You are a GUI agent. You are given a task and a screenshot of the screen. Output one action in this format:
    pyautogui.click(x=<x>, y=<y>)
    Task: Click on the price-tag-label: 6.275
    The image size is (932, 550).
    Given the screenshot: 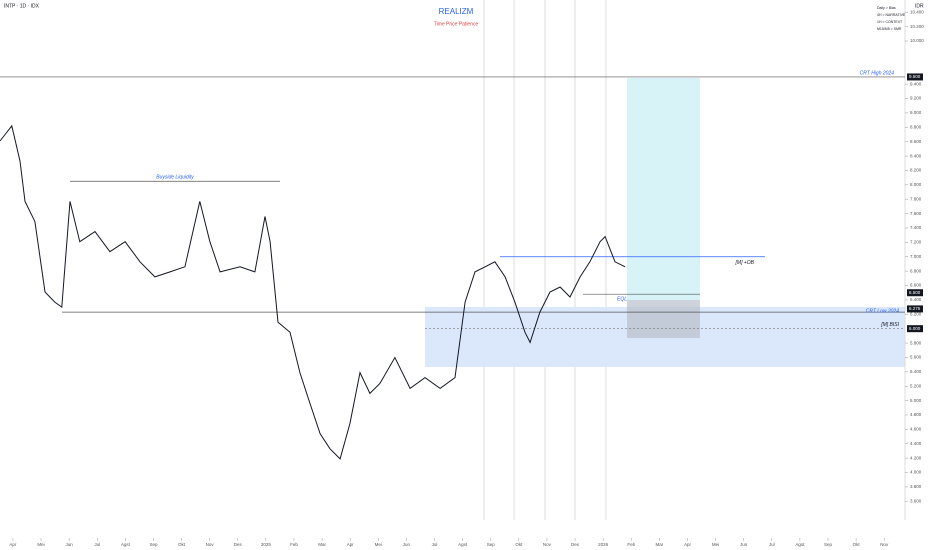 What is the action you would take?
    pyautogui.click(x=915, y=308)
    